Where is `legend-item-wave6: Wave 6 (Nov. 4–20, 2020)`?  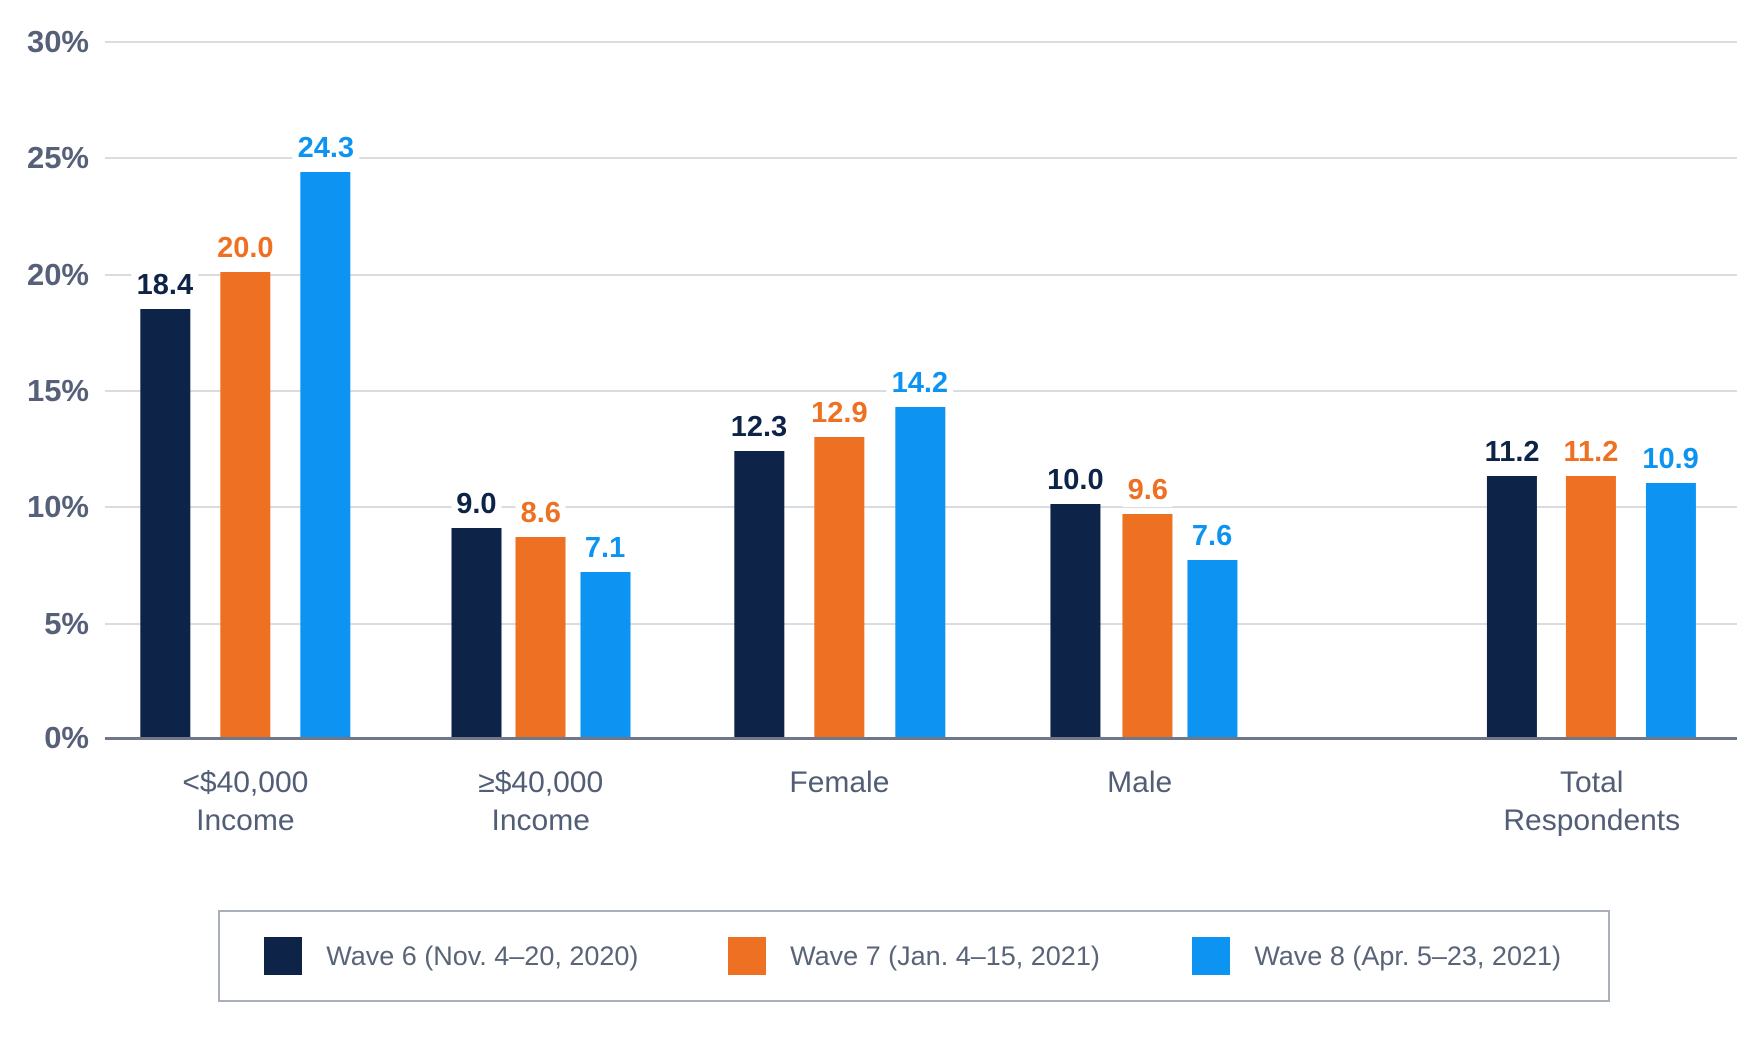
legend-item-wave6: Wave 6 (Nov. 4–20, 2020) is located at coordinates (451, 956).